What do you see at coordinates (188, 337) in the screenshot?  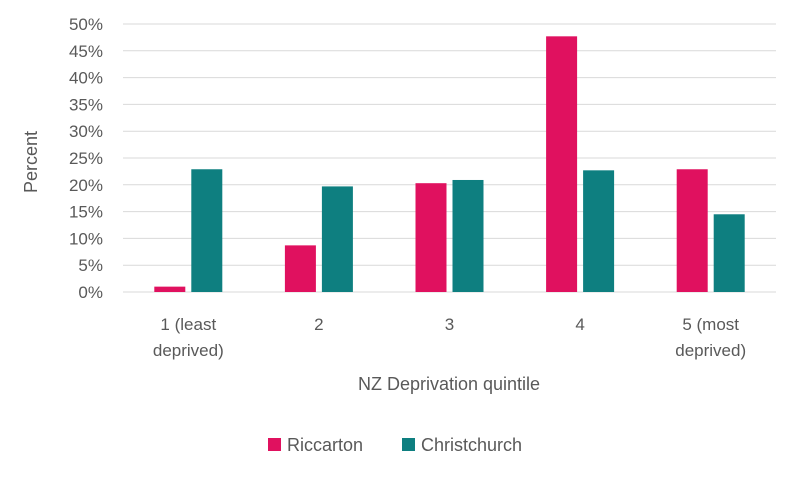 I see `x-category-label: 1 (least deprived)` at bounding box center [188, 337].